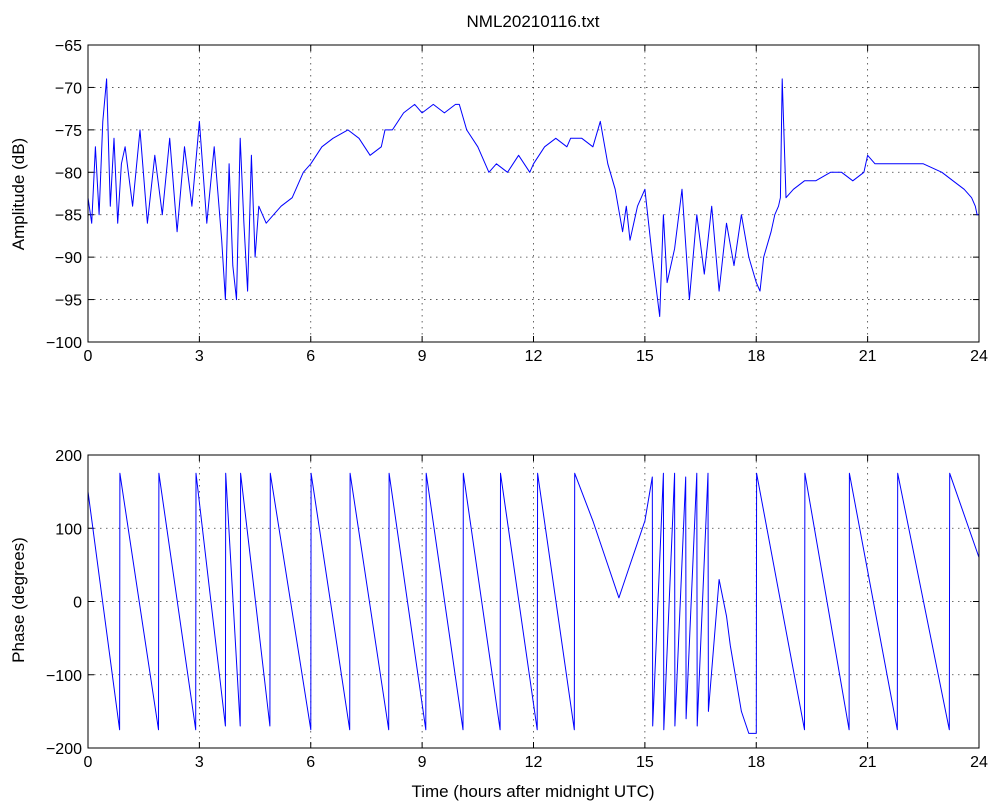  Describe the element at coordinates (77, 603) in the screenshot. I see `y-tick-label: 0` at that location.